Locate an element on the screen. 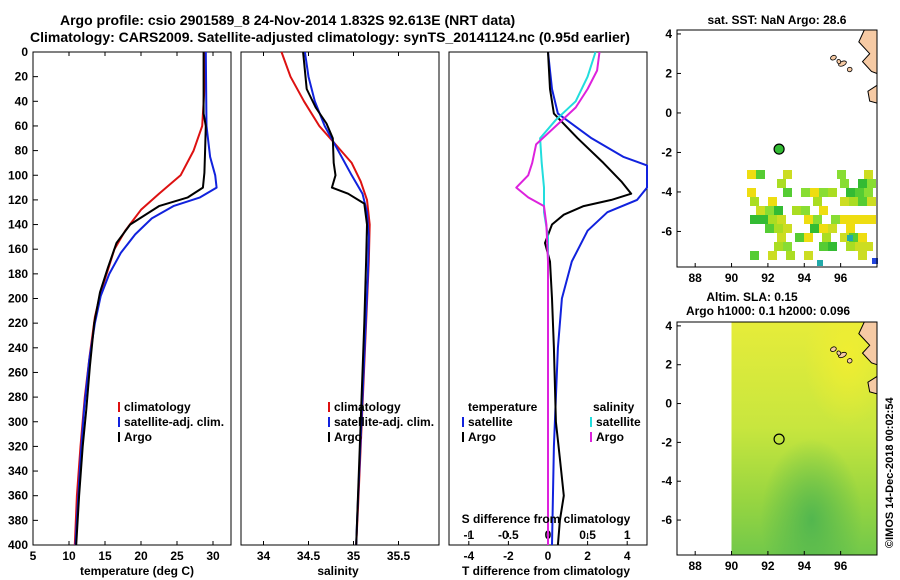 The width and height of the screenshot is (900, 580). sst-argo-marker is located at coordinates (779, 149).